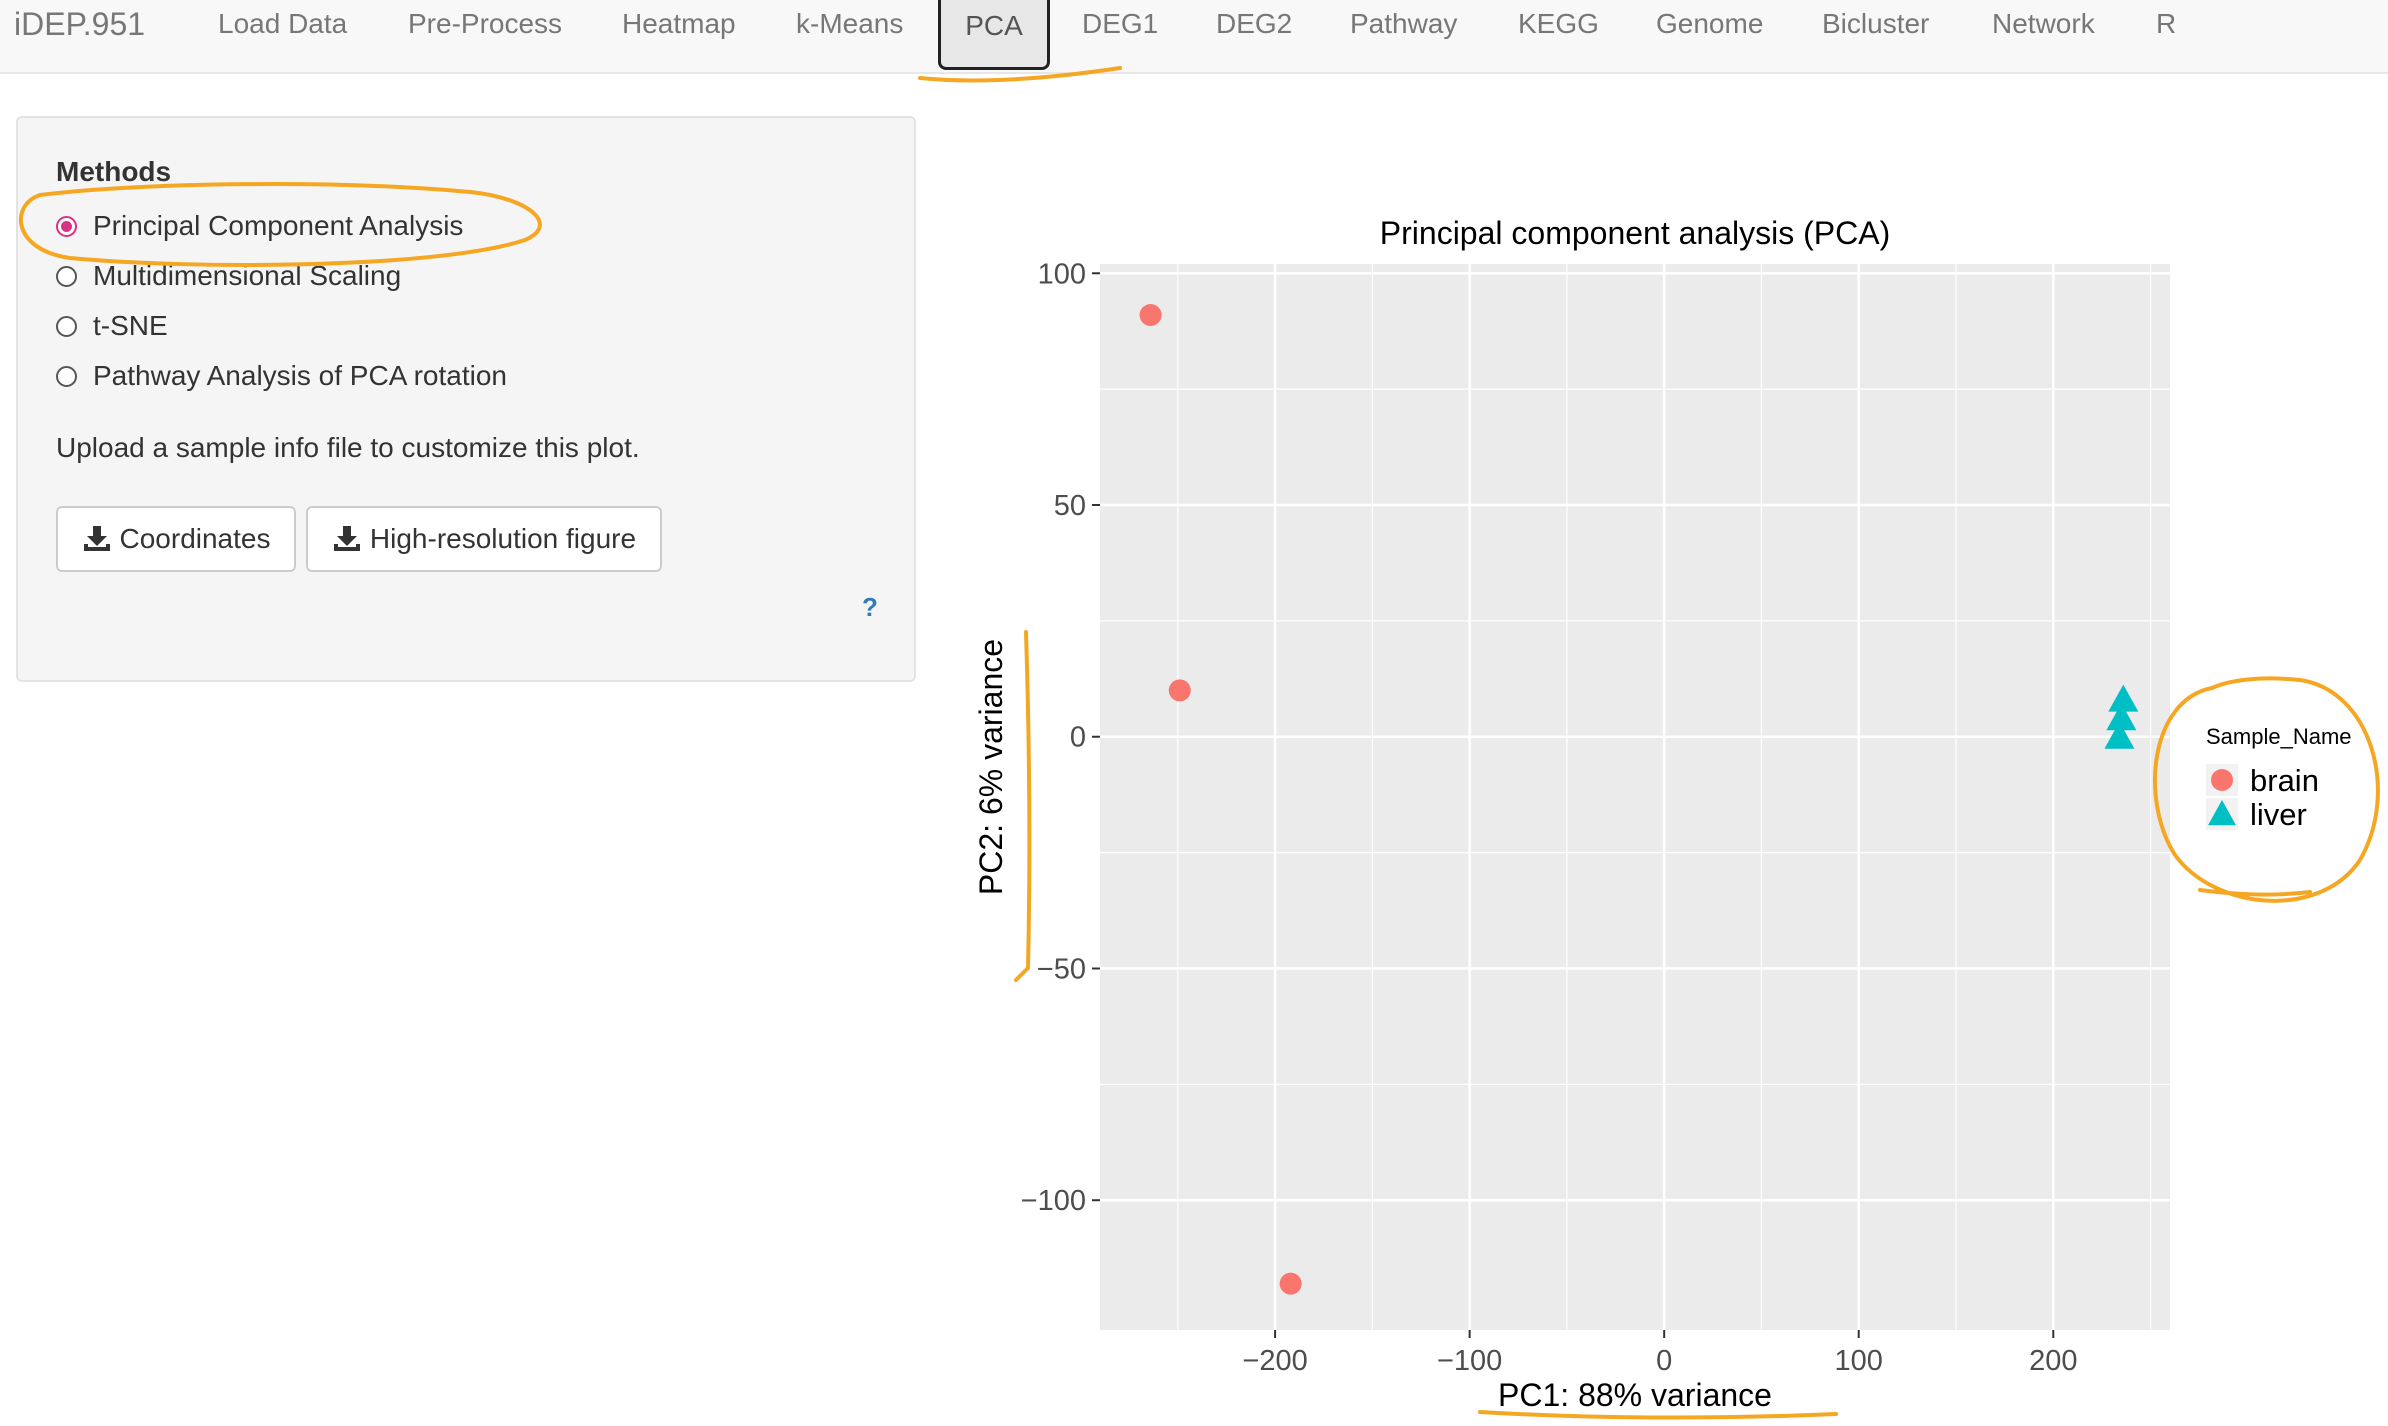 The image size is (2388, 1426). What do you see at coordinates (1062, 274) in the screenshot?
I see `y-tick-label: 100` at bounding box center [1062, 274].